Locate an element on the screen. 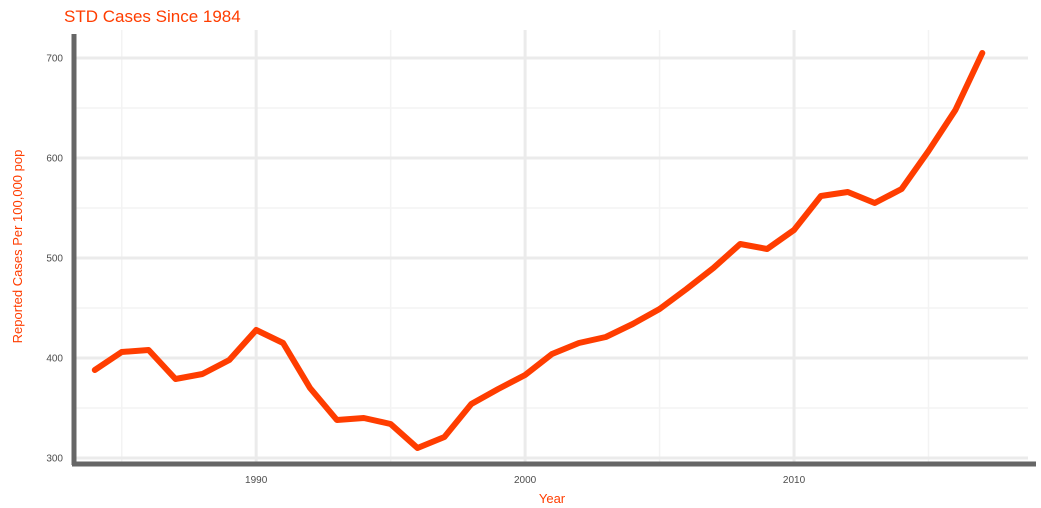 The width and height of the screenshot is (1041, 508). x-tick-label: 2000 is located at coordinates (525, 480).